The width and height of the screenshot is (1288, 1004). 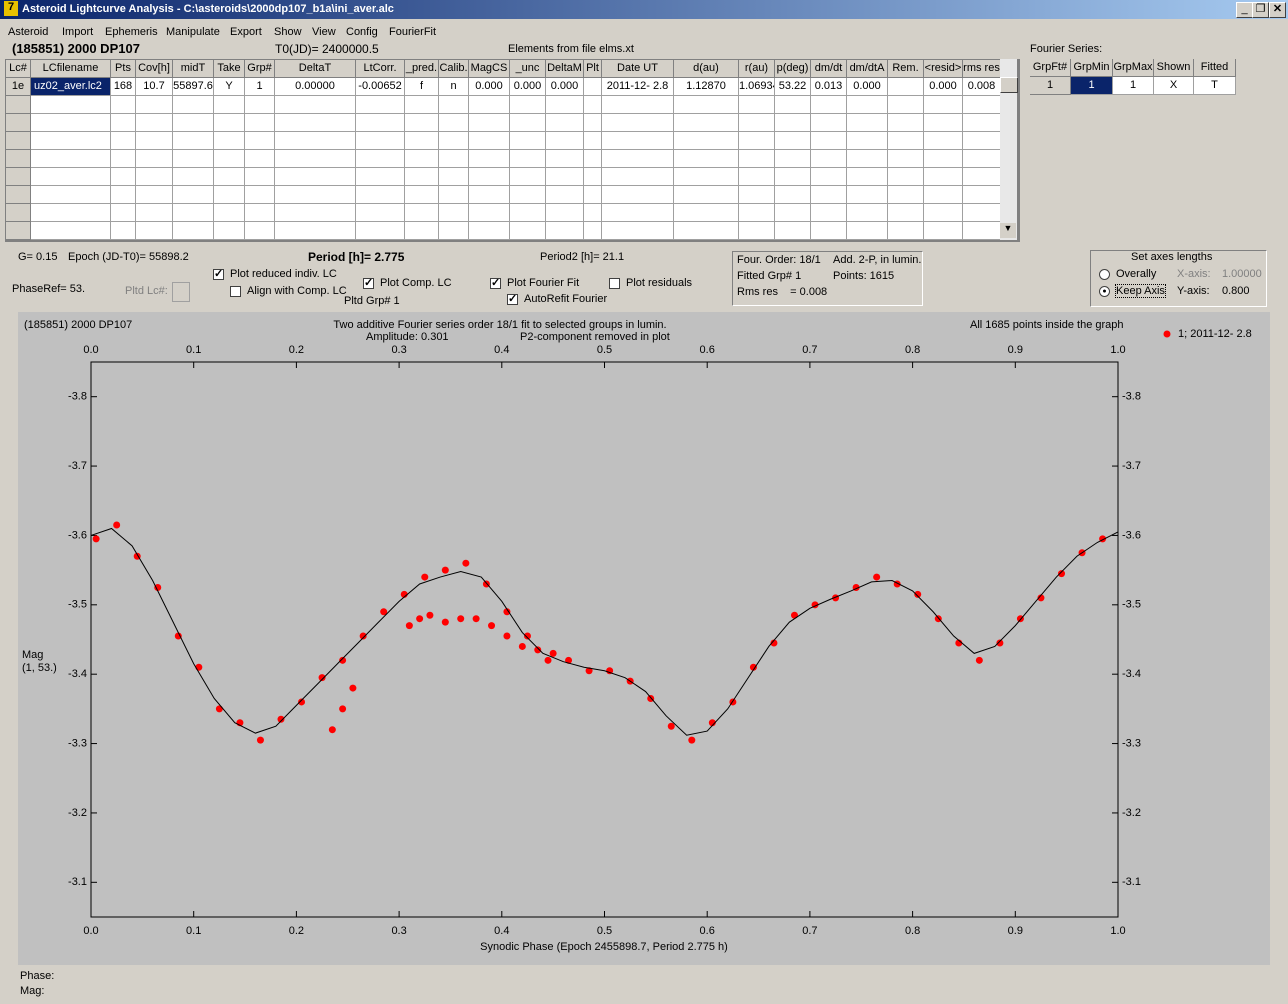 I want to click on menu-item: Show, so click(x=288, y=32).